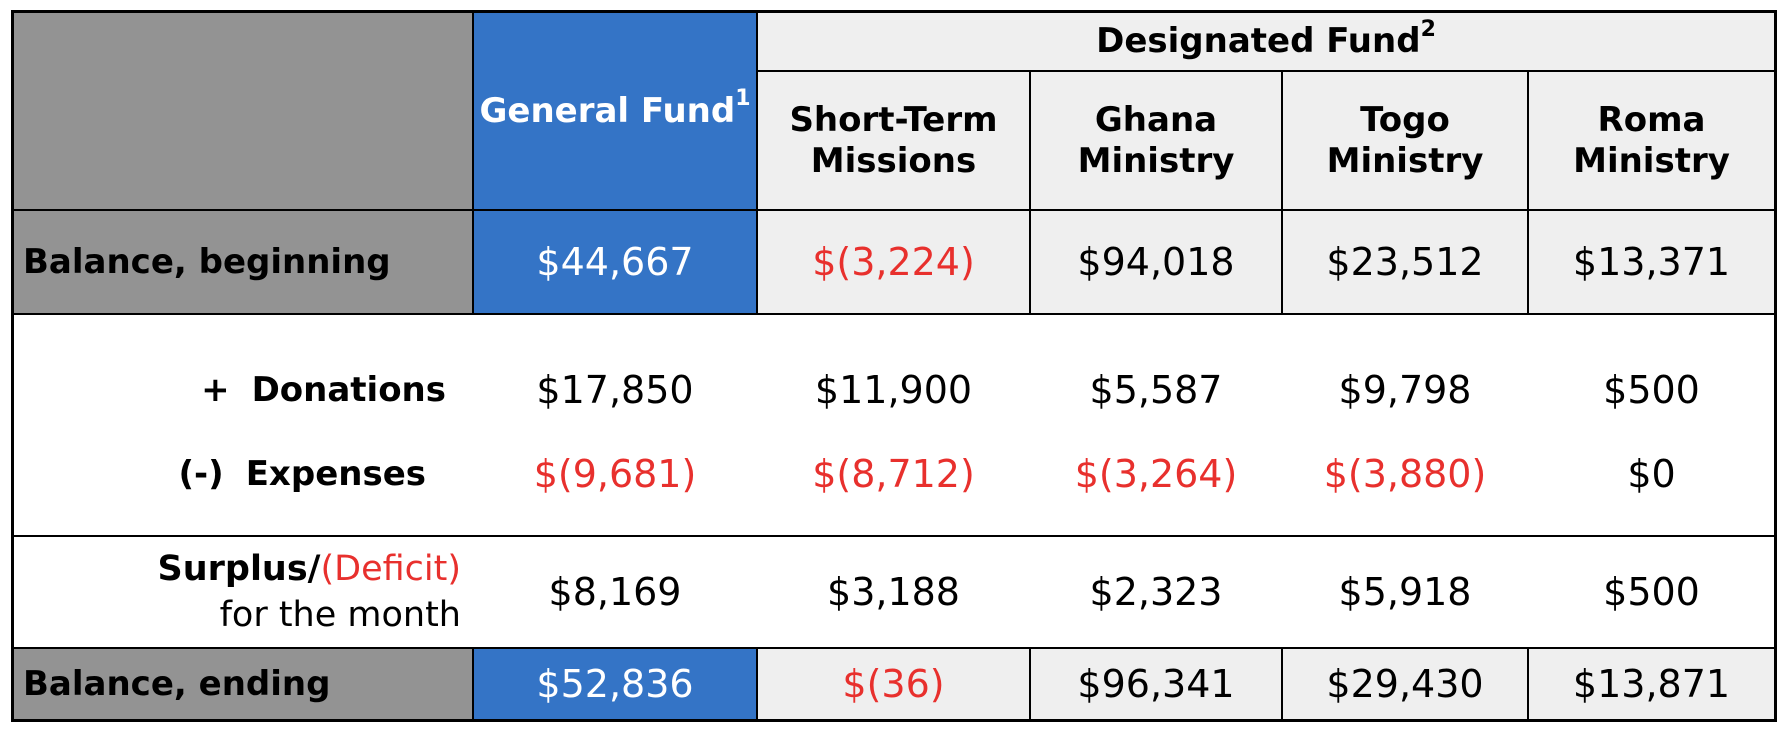 The height and width of the screenshot is (732, 1788). I want to click on header-togo-ministry: Togo Ministry, so click(1405, 140).